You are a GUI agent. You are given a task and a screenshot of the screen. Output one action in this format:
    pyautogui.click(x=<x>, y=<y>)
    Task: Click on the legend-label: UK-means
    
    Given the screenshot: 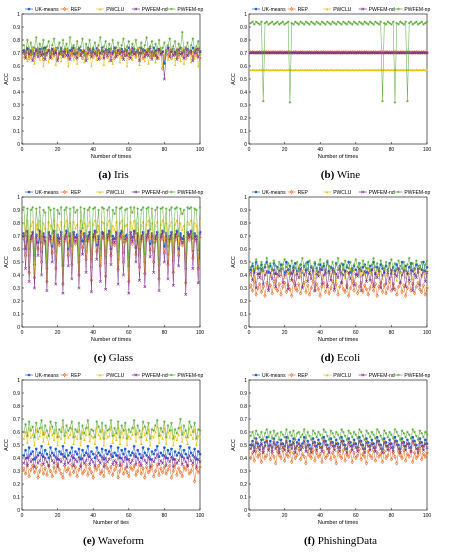 What is the action you would take?
    pyautogui.click(x=47, y=376)
    